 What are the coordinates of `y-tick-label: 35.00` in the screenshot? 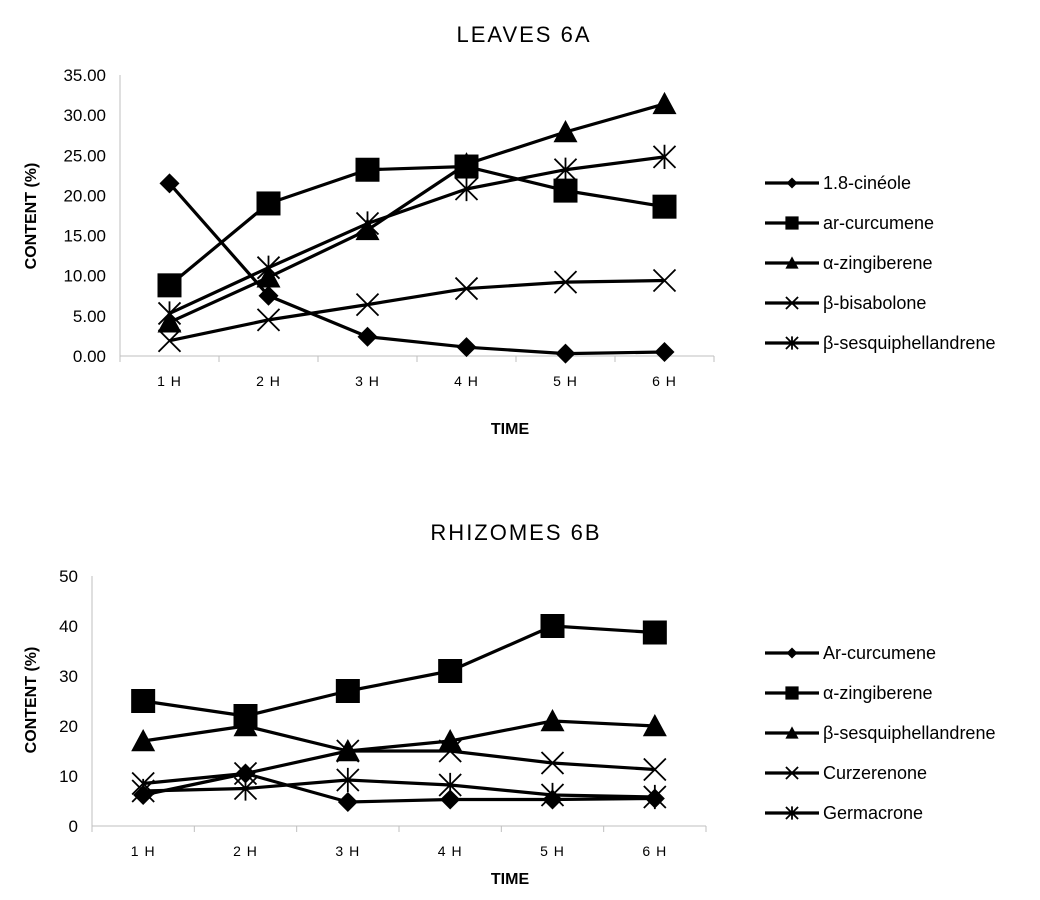 It's located at (84, 75).